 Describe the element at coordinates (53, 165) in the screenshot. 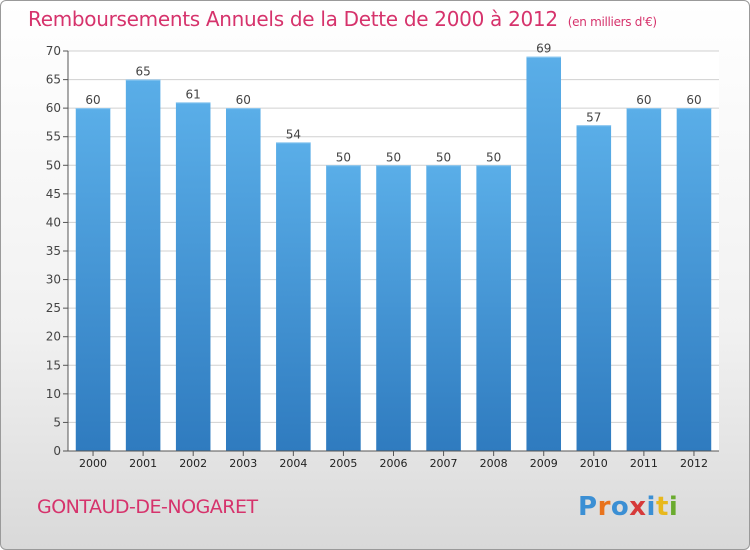

I see `y-tick-label: 50` at that location.